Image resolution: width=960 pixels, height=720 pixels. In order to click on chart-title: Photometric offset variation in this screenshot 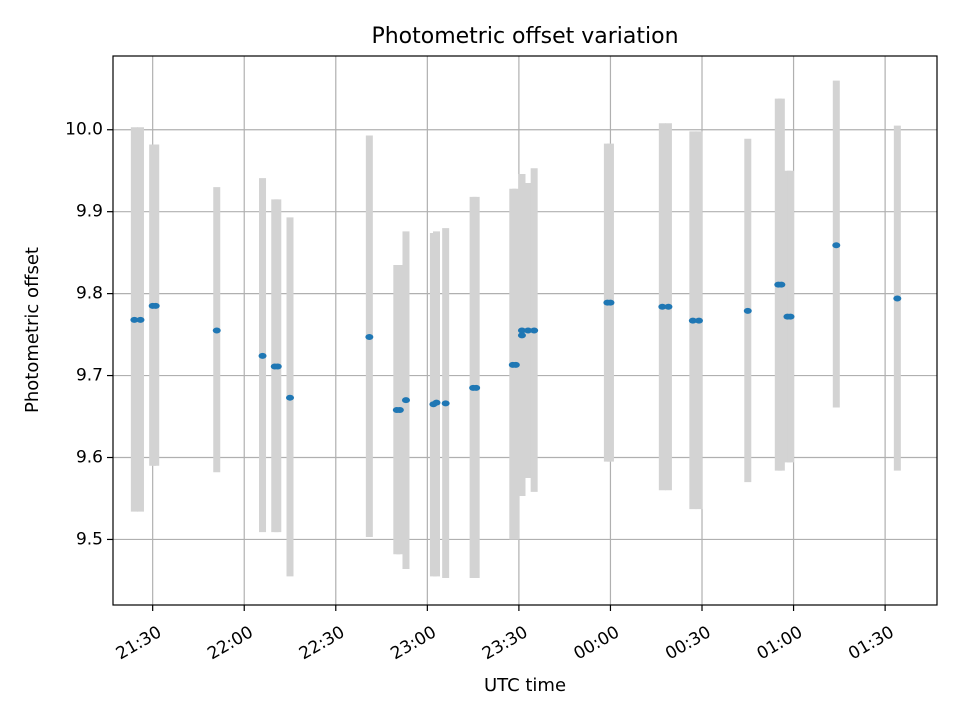, I will do `click(524, 36)`.